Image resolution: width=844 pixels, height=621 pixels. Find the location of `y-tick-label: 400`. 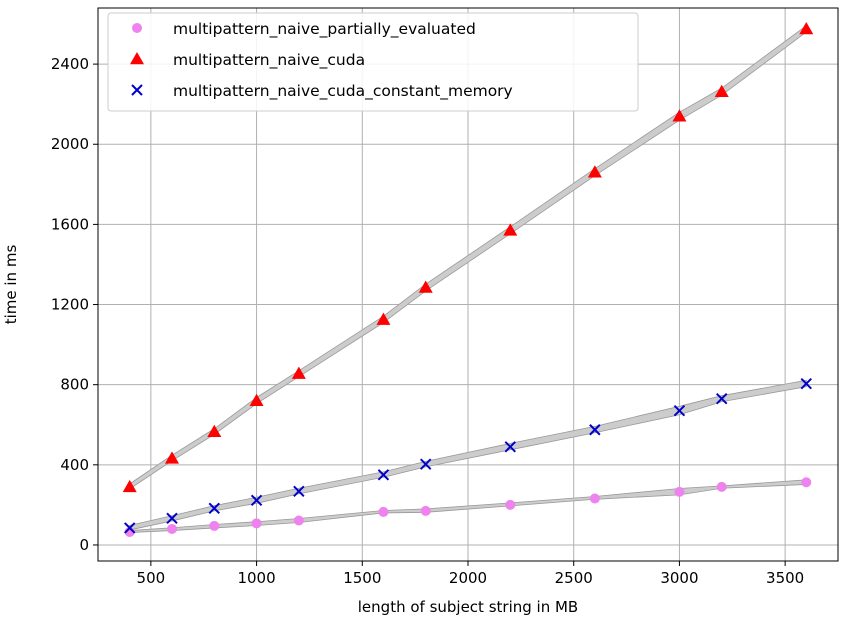

y-tick-label: 400 is located at coordinates (74, 465).